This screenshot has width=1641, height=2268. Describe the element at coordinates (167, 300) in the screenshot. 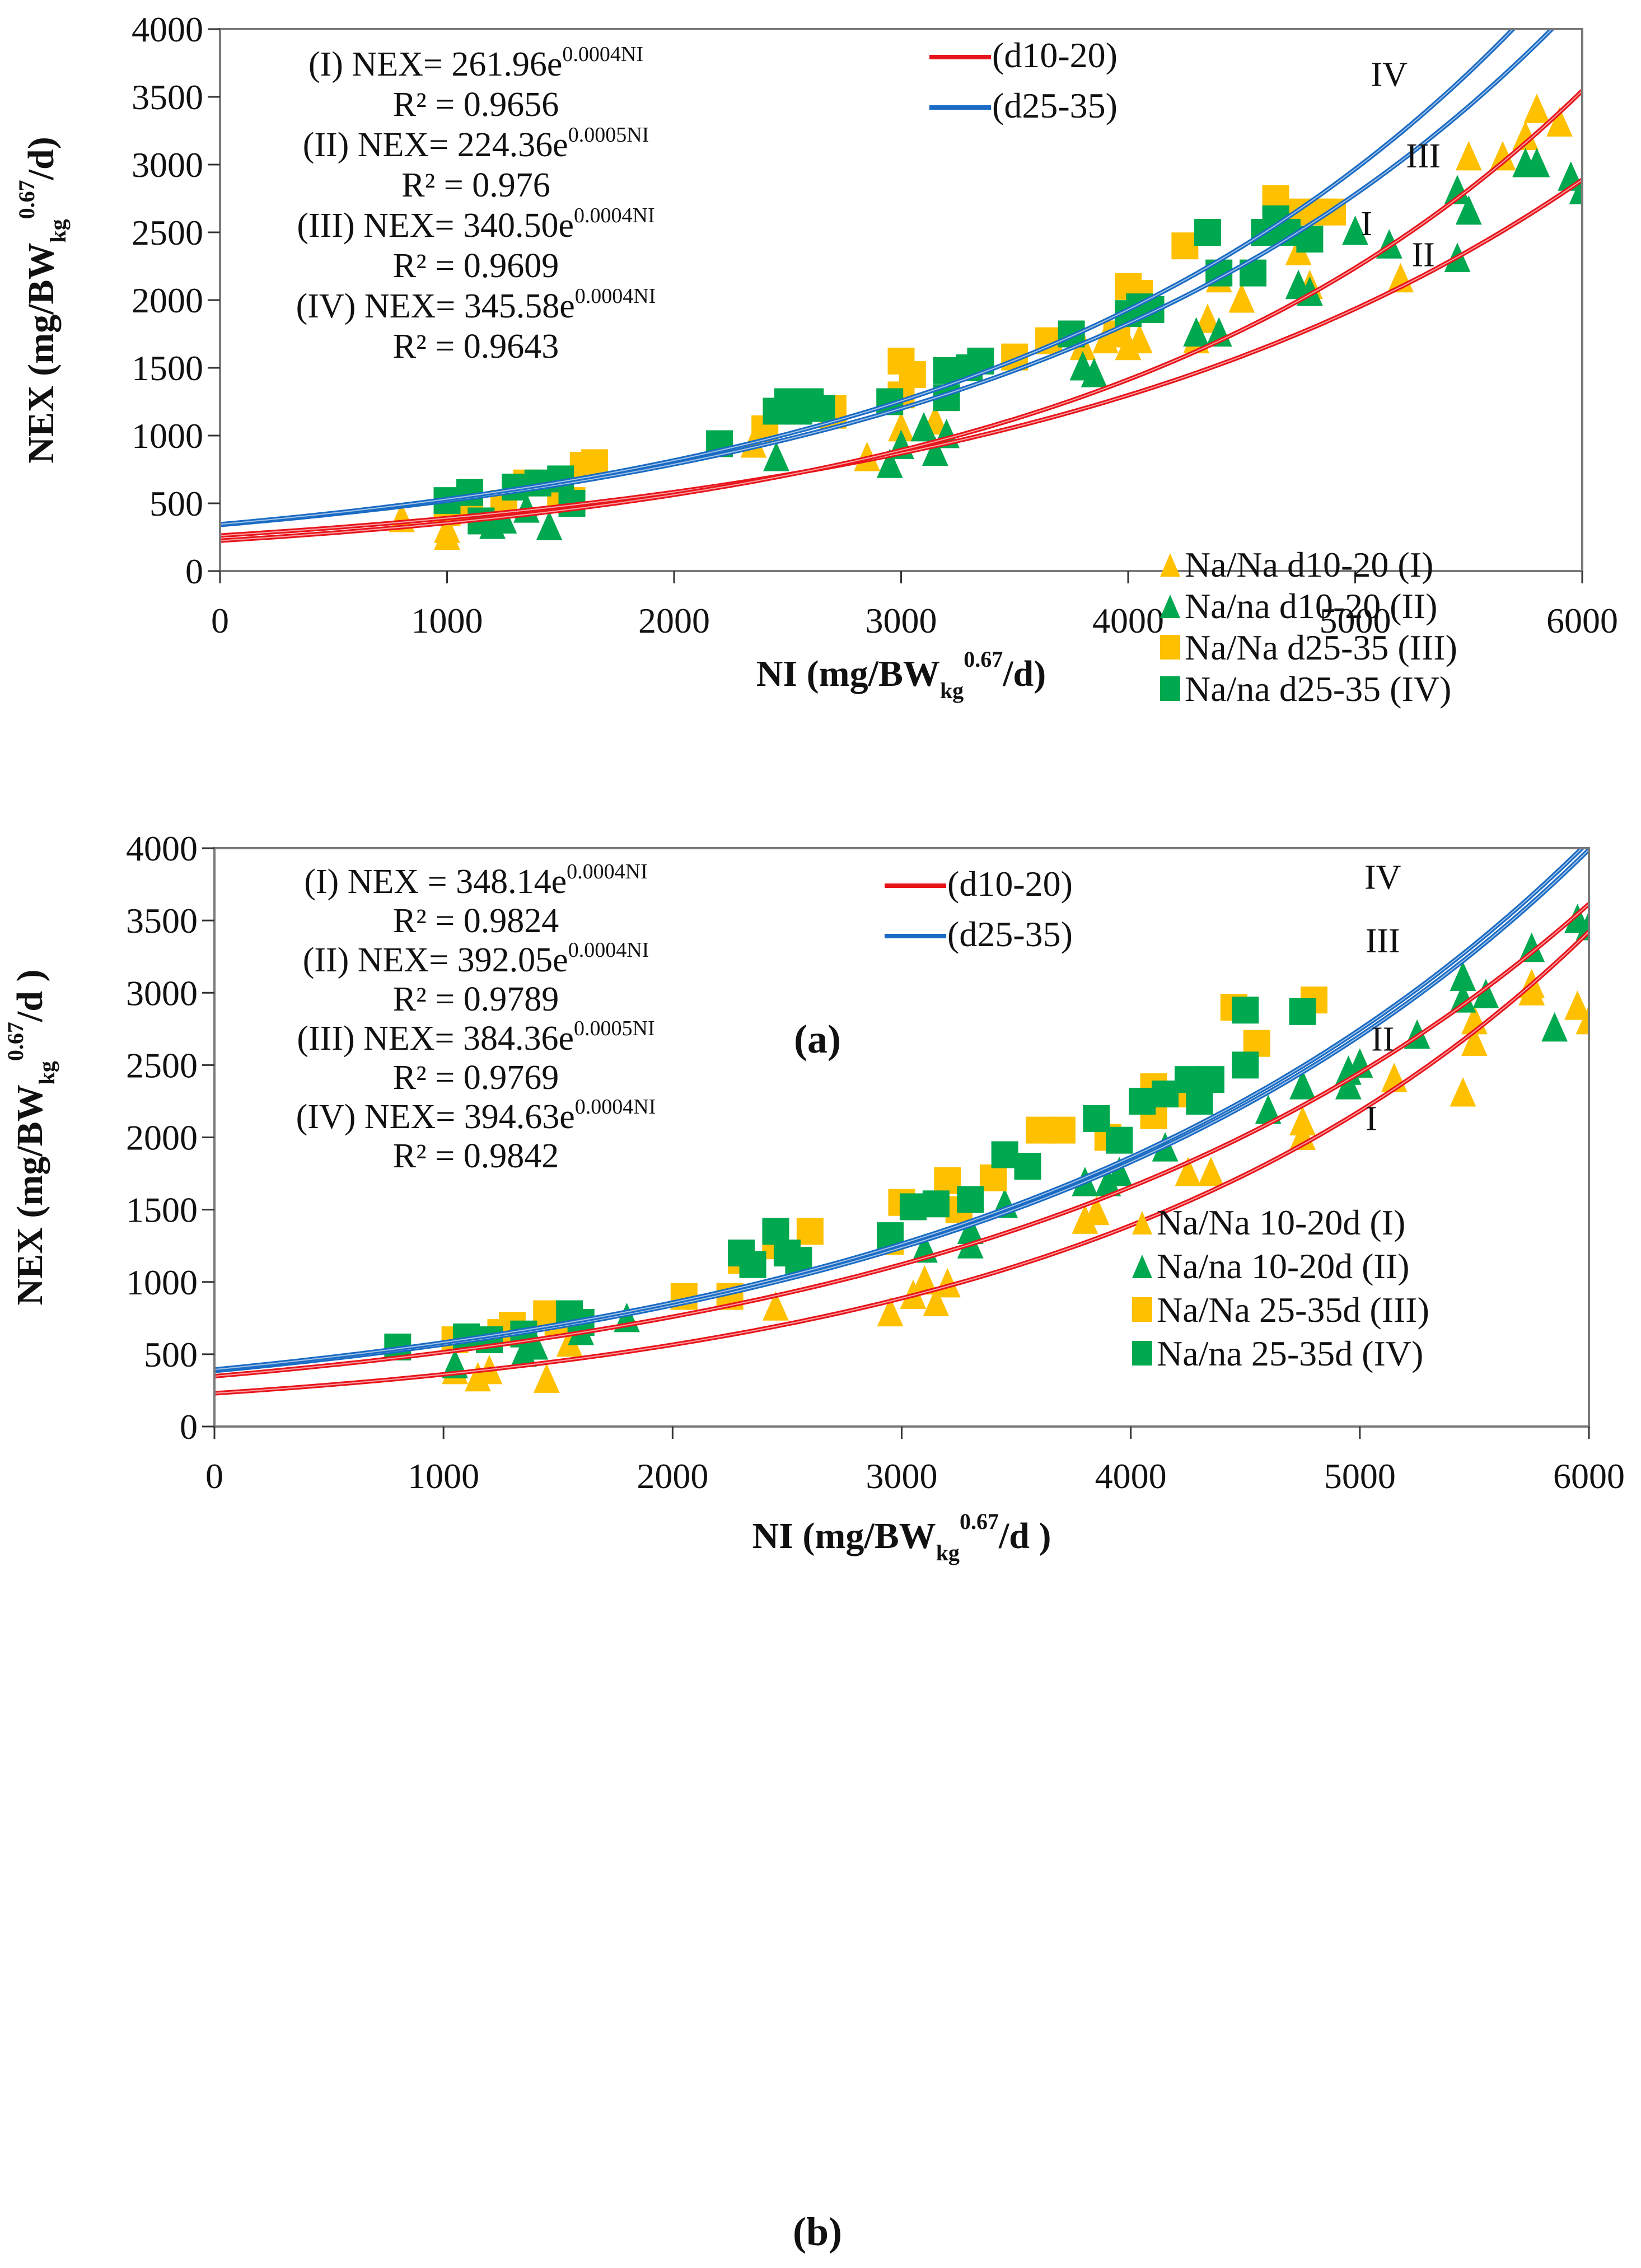

I see `y-tick-label: 2000` at that location.